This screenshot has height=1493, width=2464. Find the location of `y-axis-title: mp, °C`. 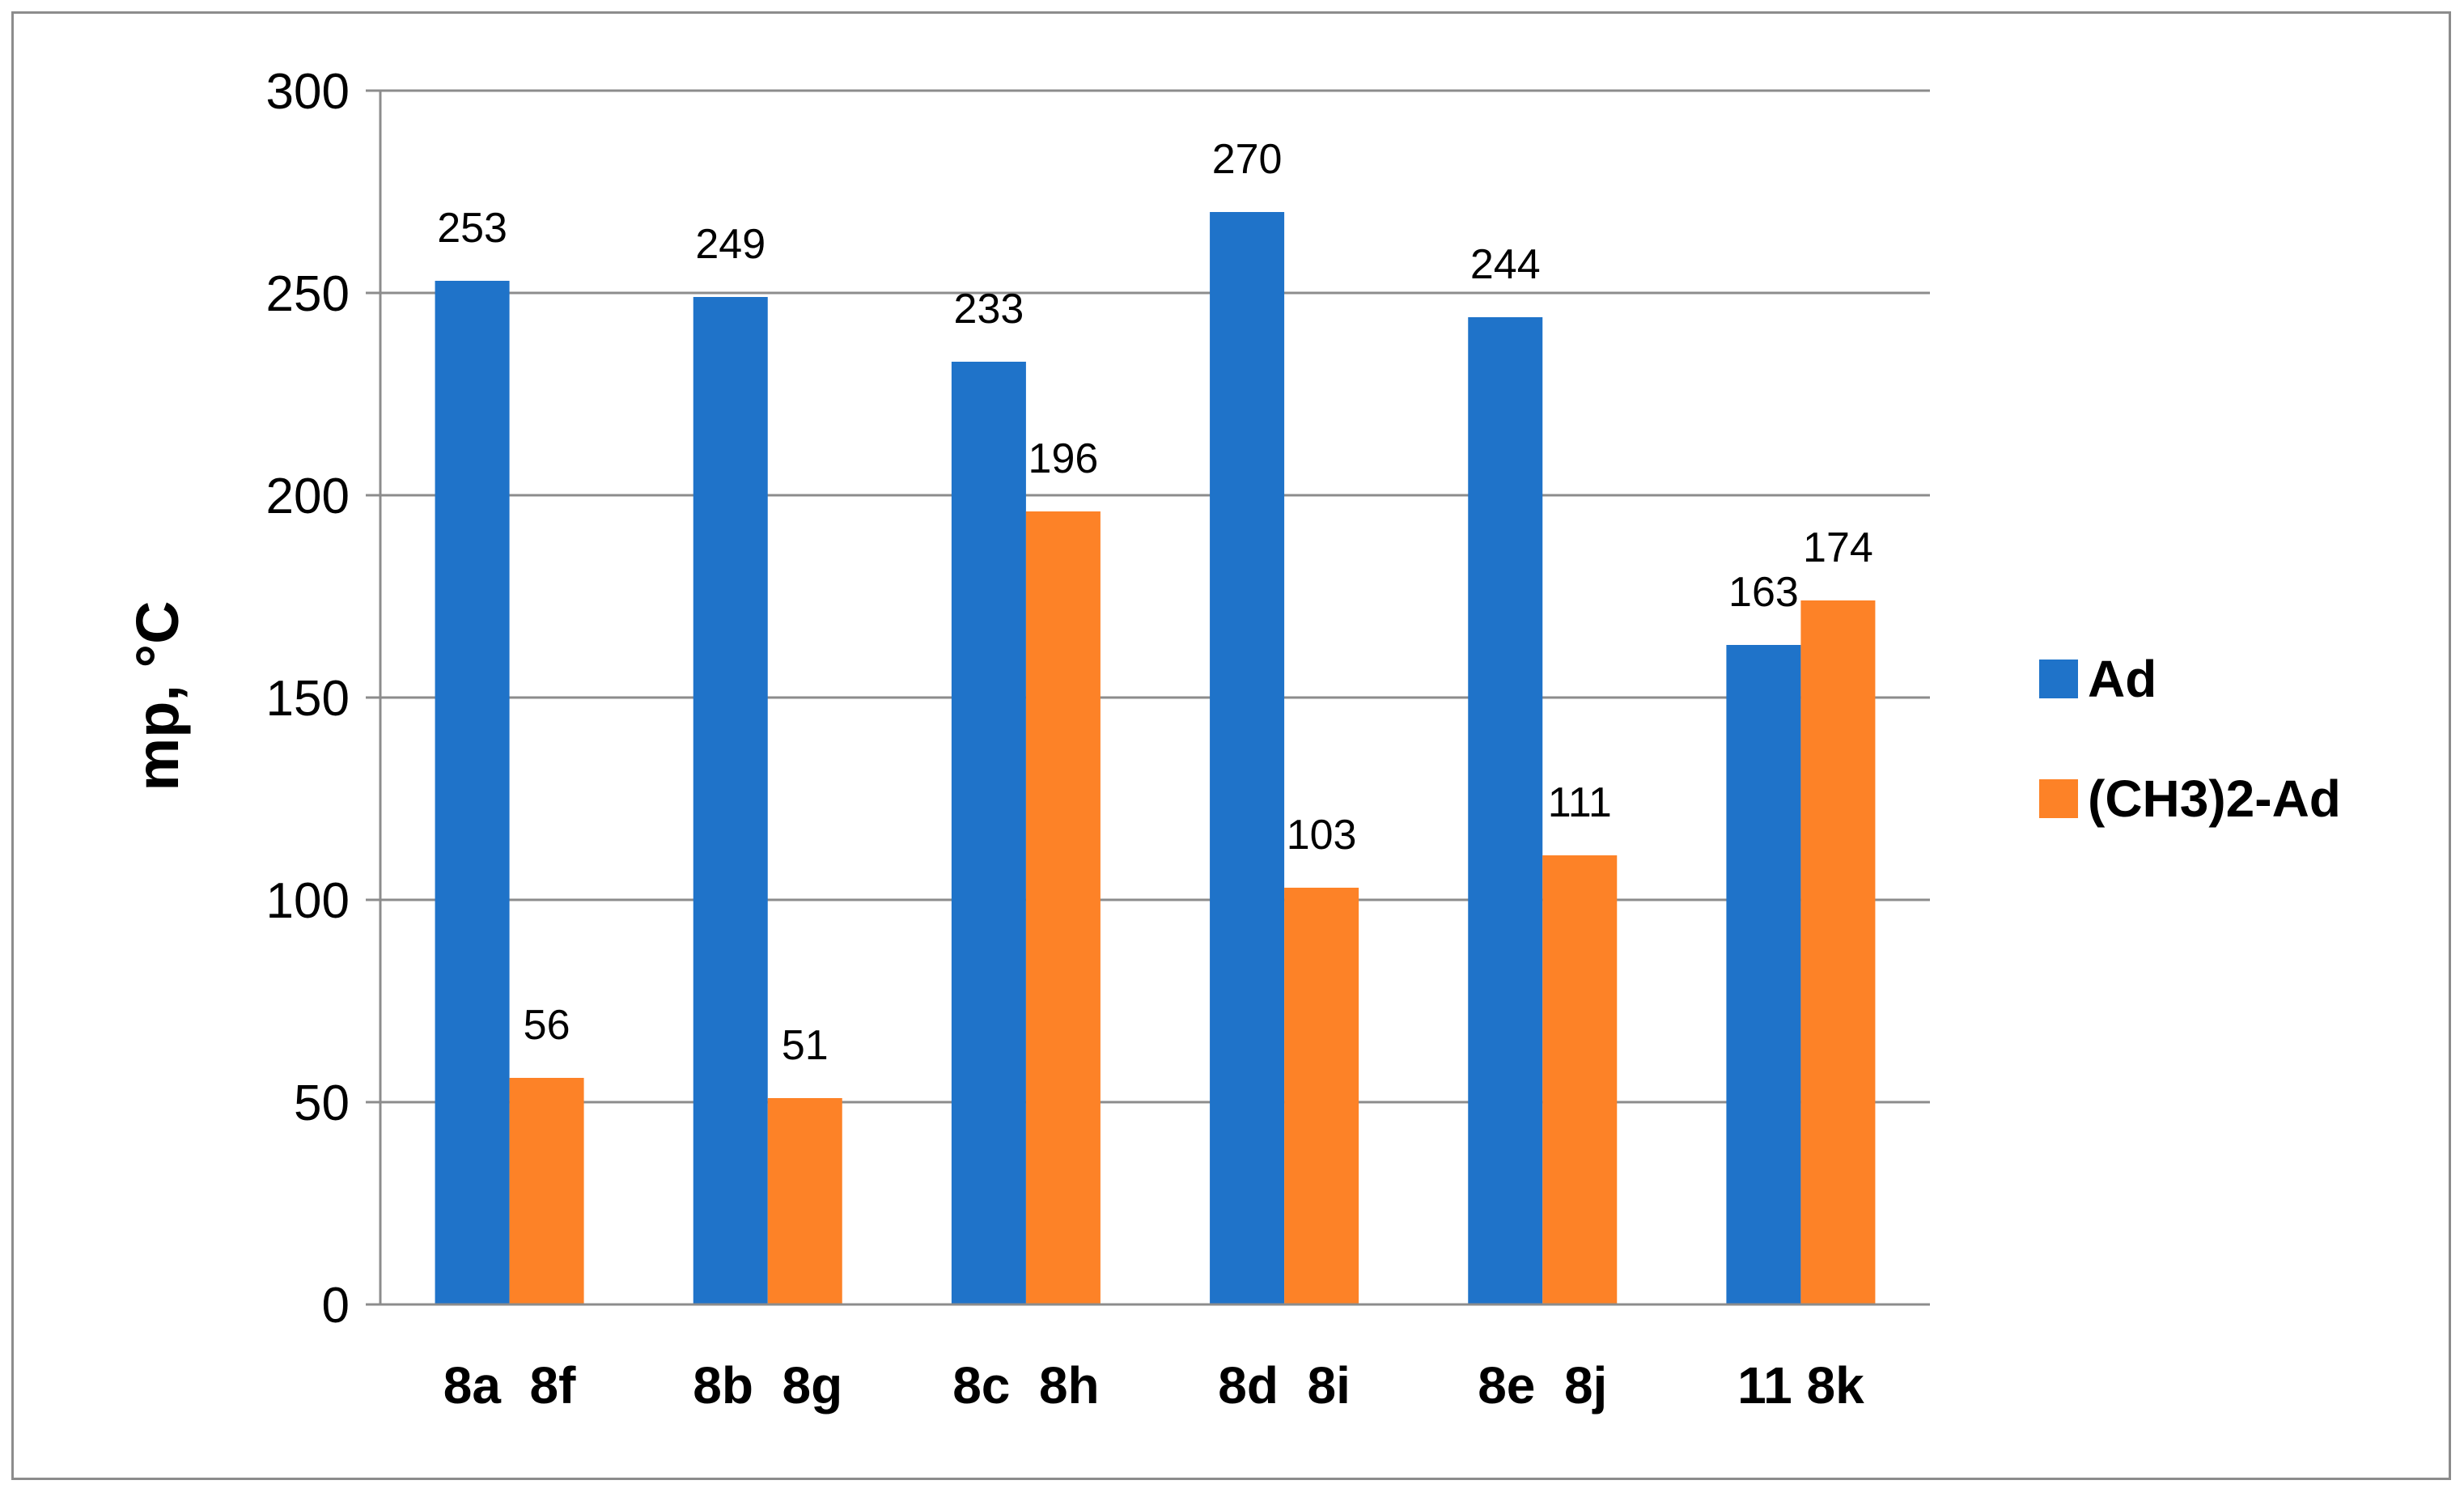

y-axis-title: mp, °C is located at coordinates (157, 695).